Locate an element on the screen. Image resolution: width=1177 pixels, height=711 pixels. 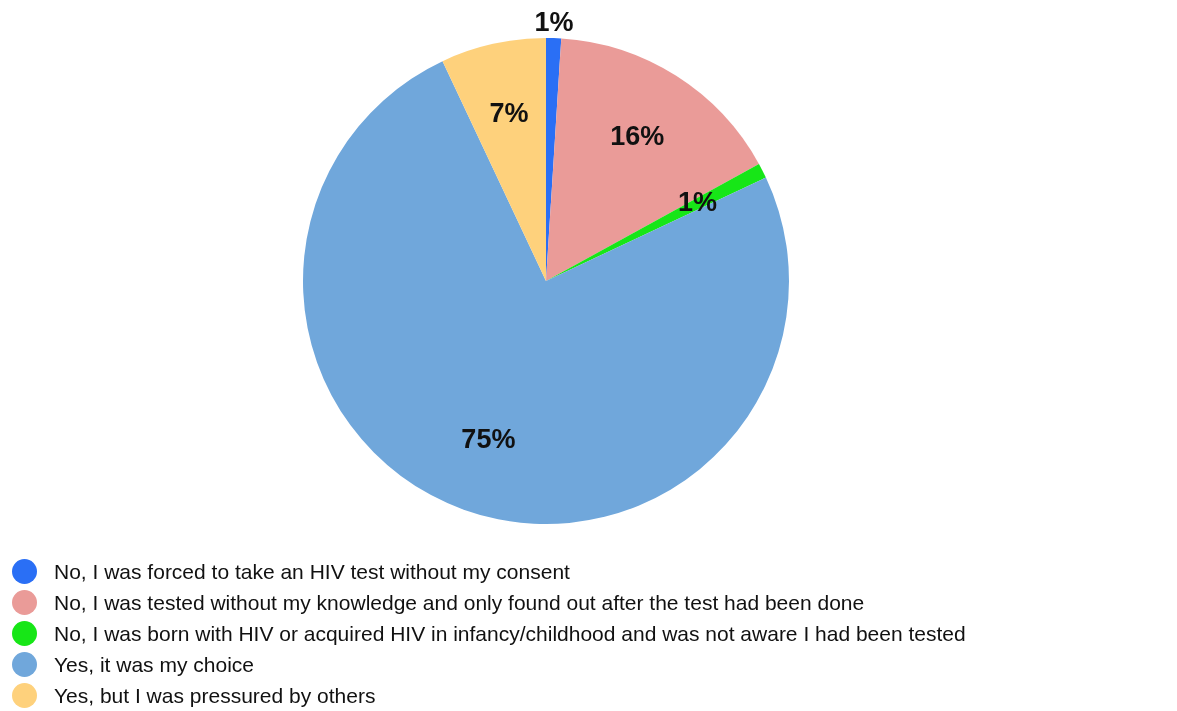
legend-label: Yes, it was my choice is located at coordinates (154, 664).